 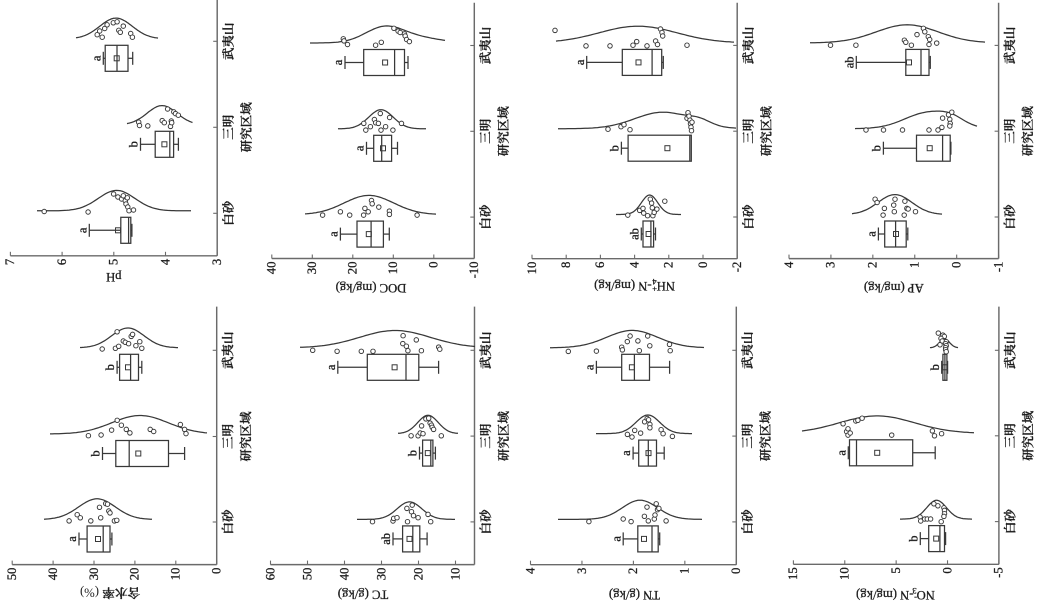 What do you see at coordinates (737, 267) in the screenshot?
I see `svg-text: -2` at bounding box center [737, 267].